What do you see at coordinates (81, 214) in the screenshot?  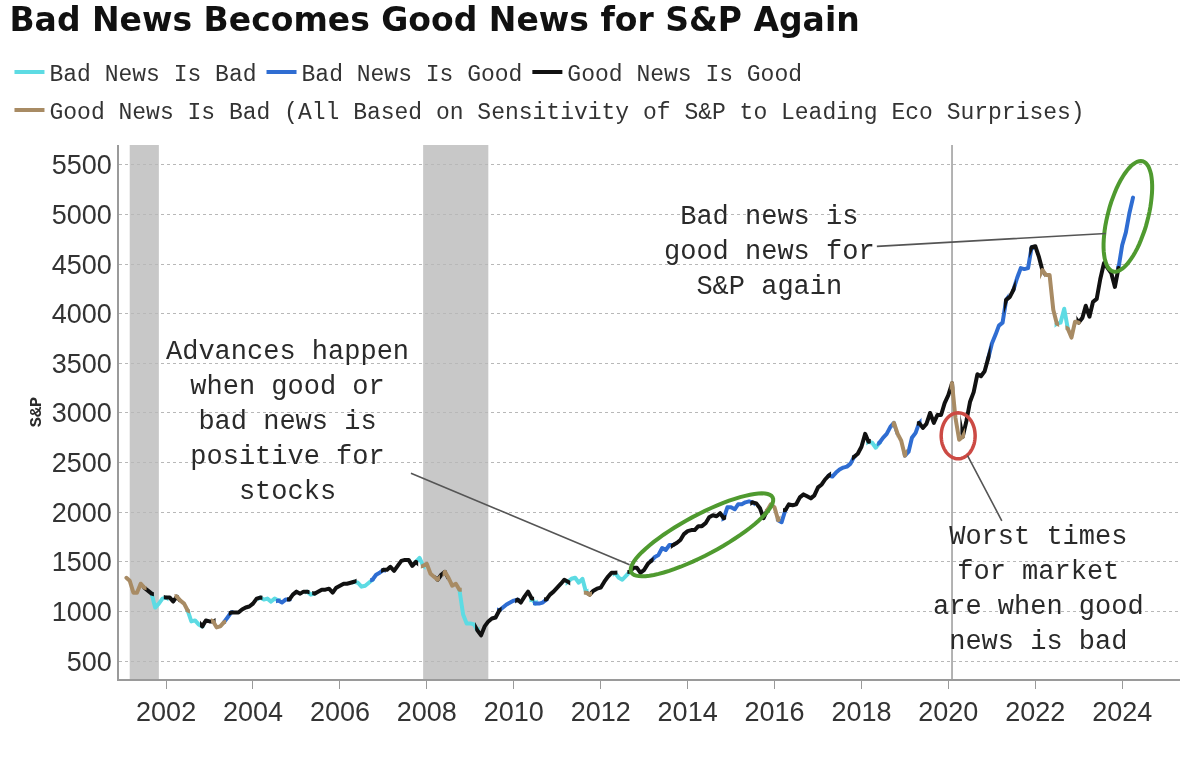 I see `y-tick-label: 5000` at bounding box center [81, 214].